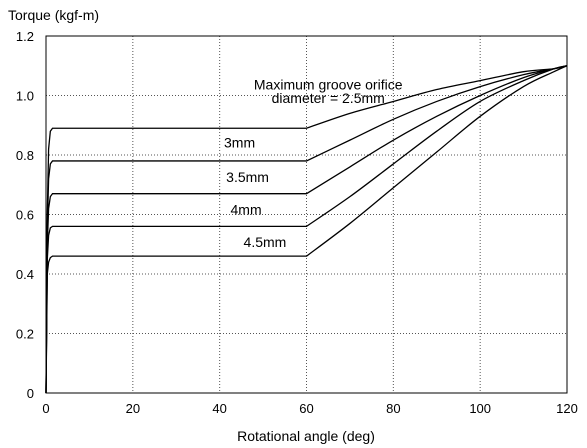  Describe the element at coordinates (306, 436) in the screenshot. I see `x-axis-title: Rotational angle (deg)` at that location.